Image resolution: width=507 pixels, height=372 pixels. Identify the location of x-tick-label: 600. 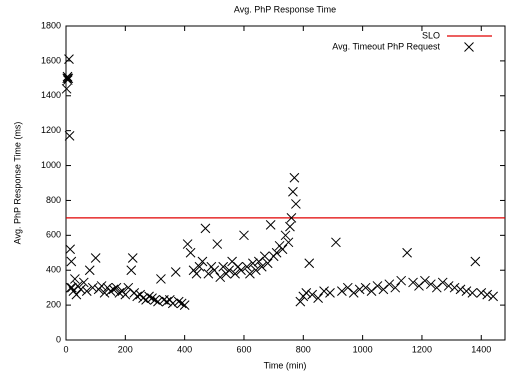
(243, 349).